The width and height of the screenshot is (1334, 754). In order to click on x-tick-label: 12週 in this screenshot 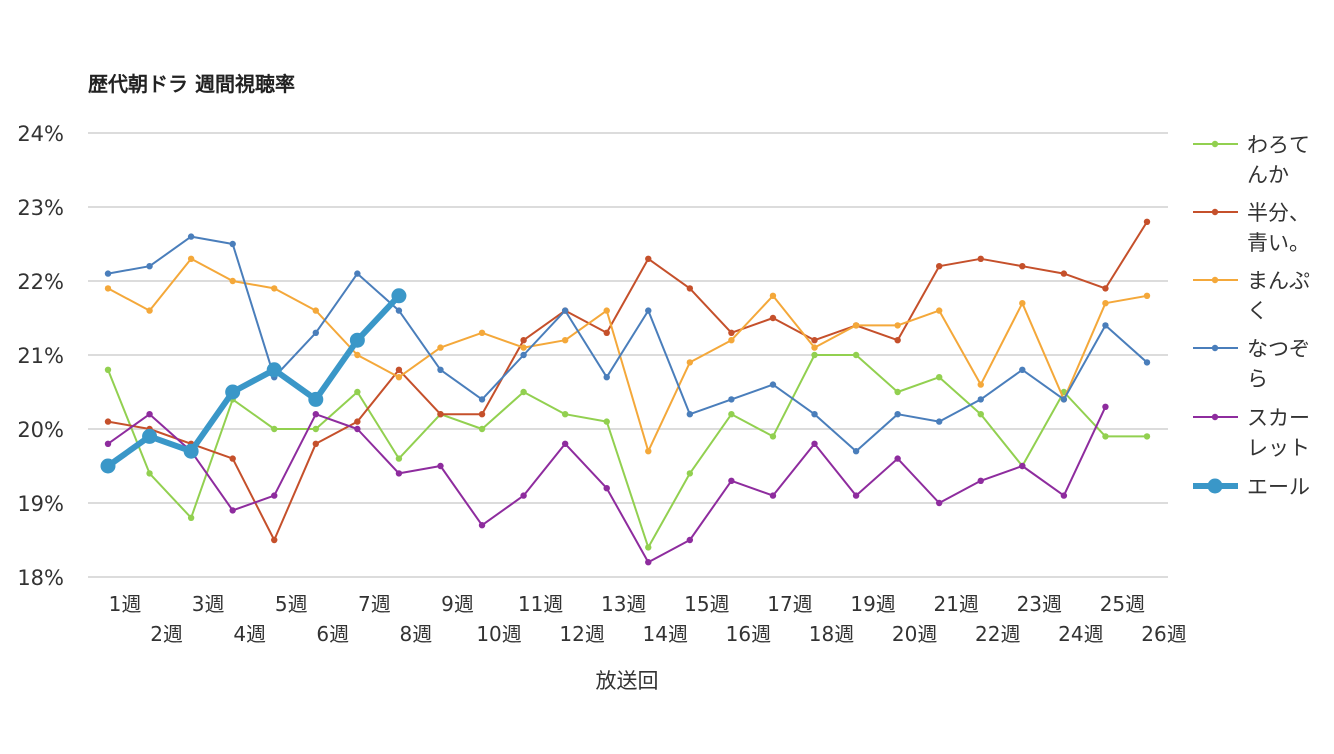, I will do `click(581, 634)`.